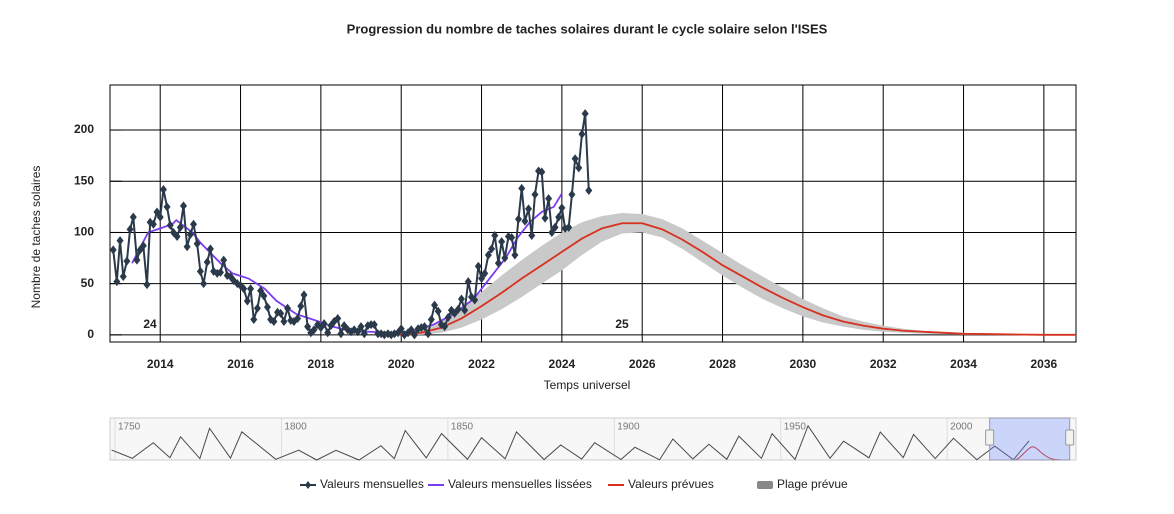  Describe the element at coordinates (295, 427) in the screenshot. I see `navigator-tick-label: 1800` at that location.